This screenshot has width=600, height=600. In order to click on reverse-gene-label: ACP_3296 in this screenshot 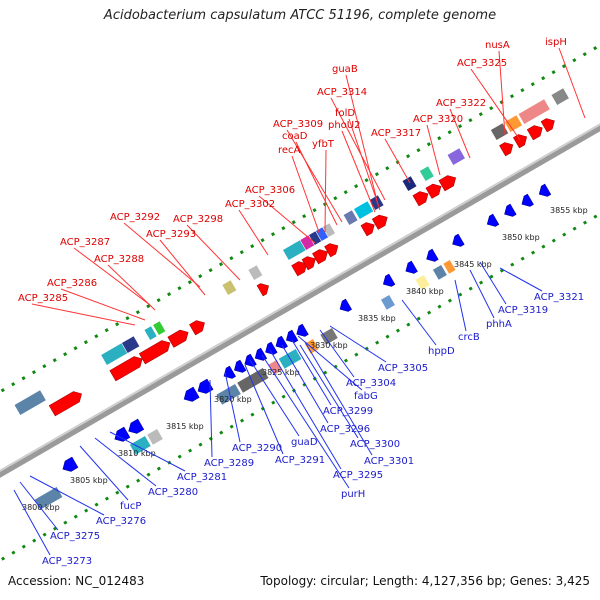, I will do `click(345, 429)`.